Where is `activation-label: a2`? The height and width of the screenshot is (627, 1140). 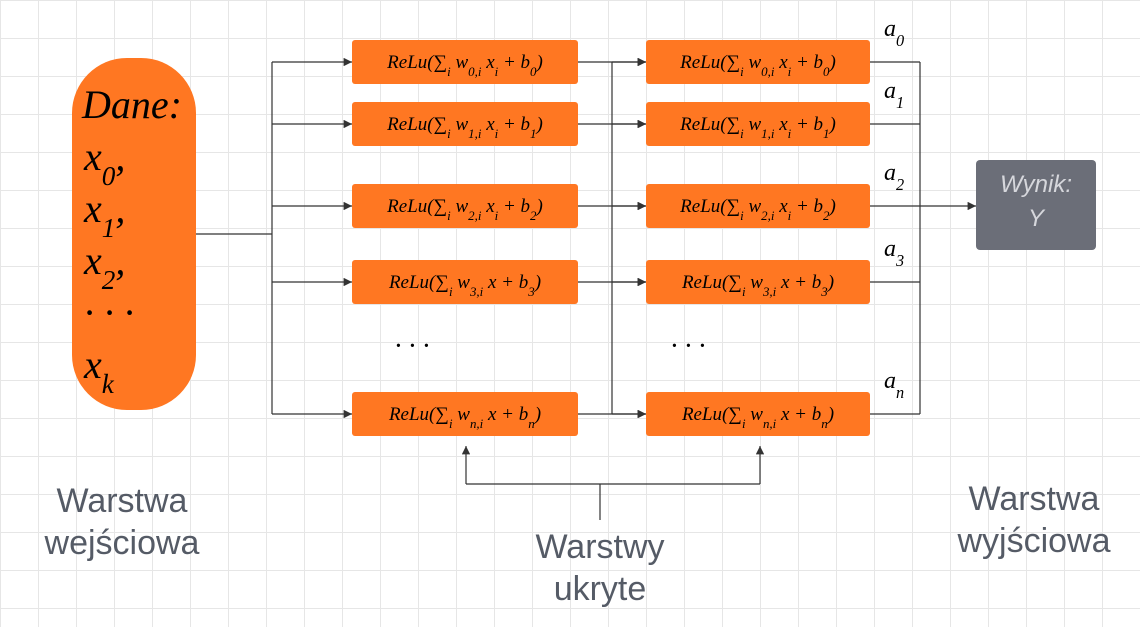
activation-label: a2 is located at coordinates (894, 177).